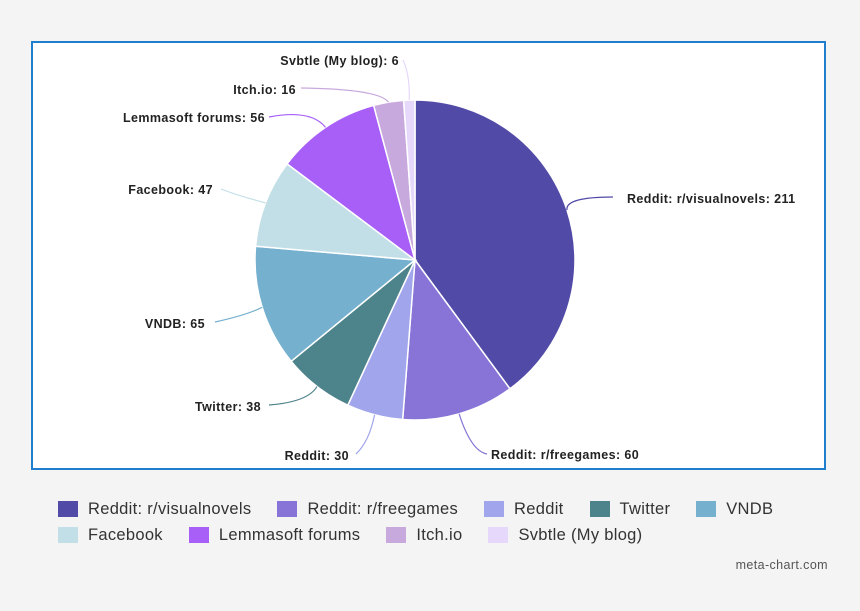 The width and height of the screenshot is (860, 611). I want to click on slice-callout-label: Svbtle (My blog): 6, so click(339, 61).